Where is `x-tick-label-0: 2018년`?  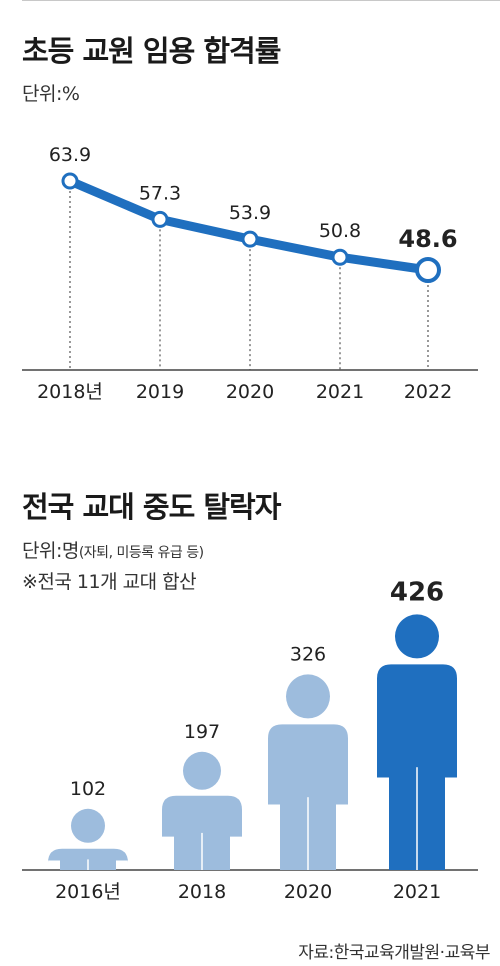
x-tick-label-0: 2018년 is located at coordinates (70, 392).